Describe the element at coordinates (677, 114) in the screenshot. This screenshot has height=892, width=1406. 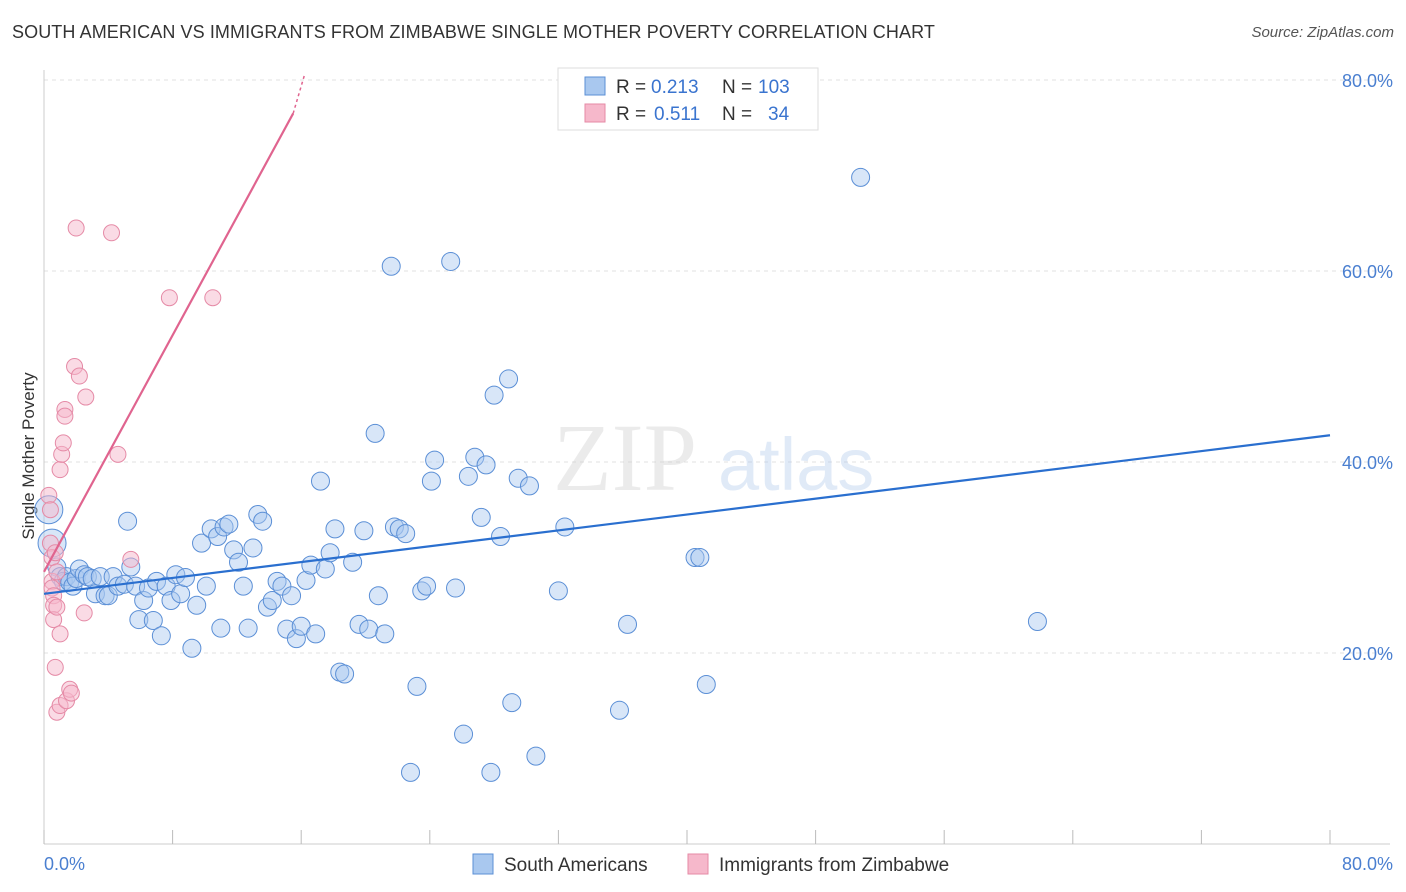
I see `legend-r-value-2: 0.511` at that location.